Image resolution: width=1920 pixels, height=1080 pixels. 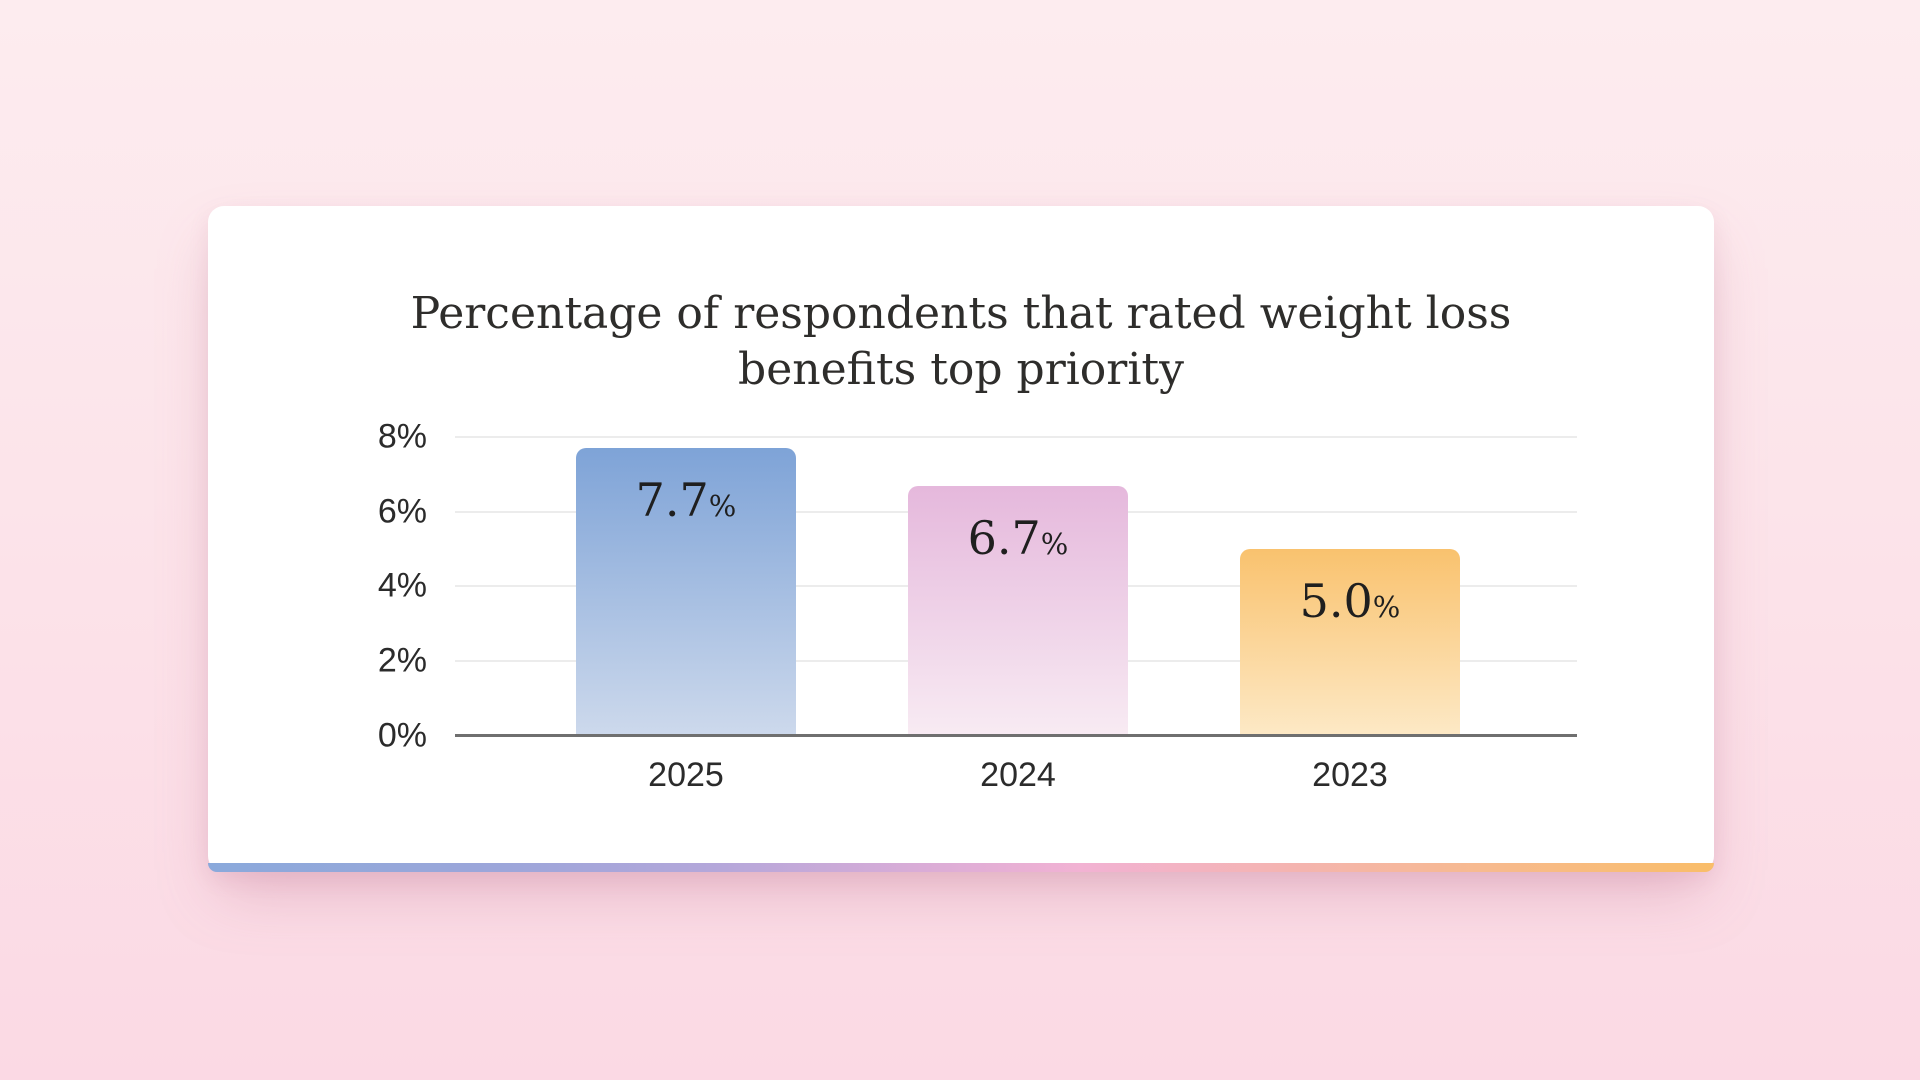 What do you see at coordinates (686, 592) in the screenshot?
I see `bar-2025: 7.7%` at bounding box center [686, 592].